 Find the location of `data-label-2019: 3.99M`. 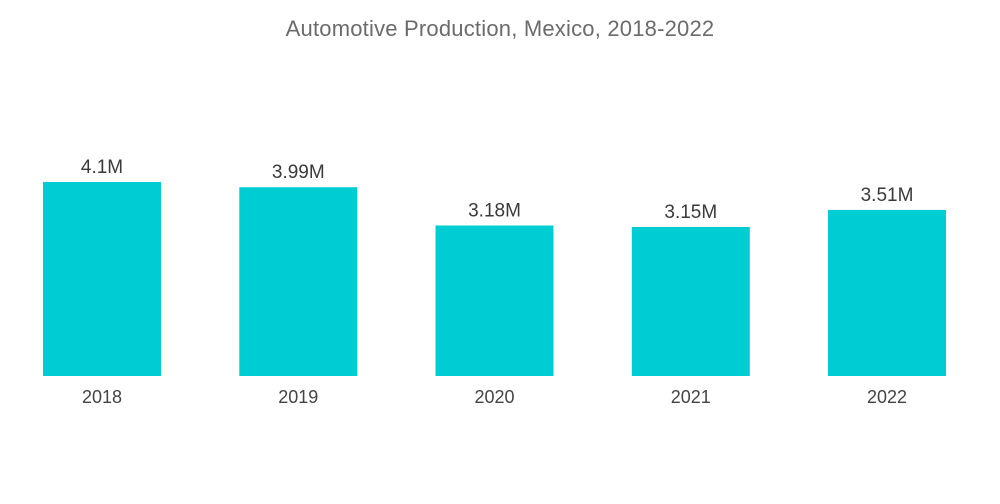

data-label-2019: 3.99M is located at coordinates (298, 172).